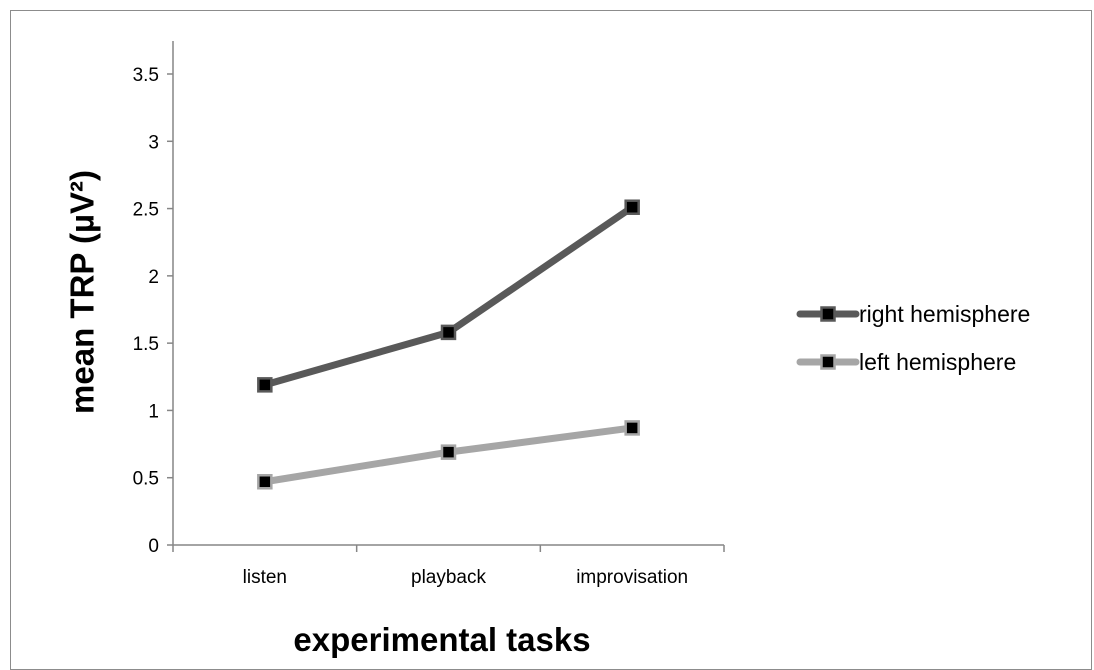  Describe the element at coordinates (146, 479) in the screenshot. I see `y-tick-label: 0.5` at that location.